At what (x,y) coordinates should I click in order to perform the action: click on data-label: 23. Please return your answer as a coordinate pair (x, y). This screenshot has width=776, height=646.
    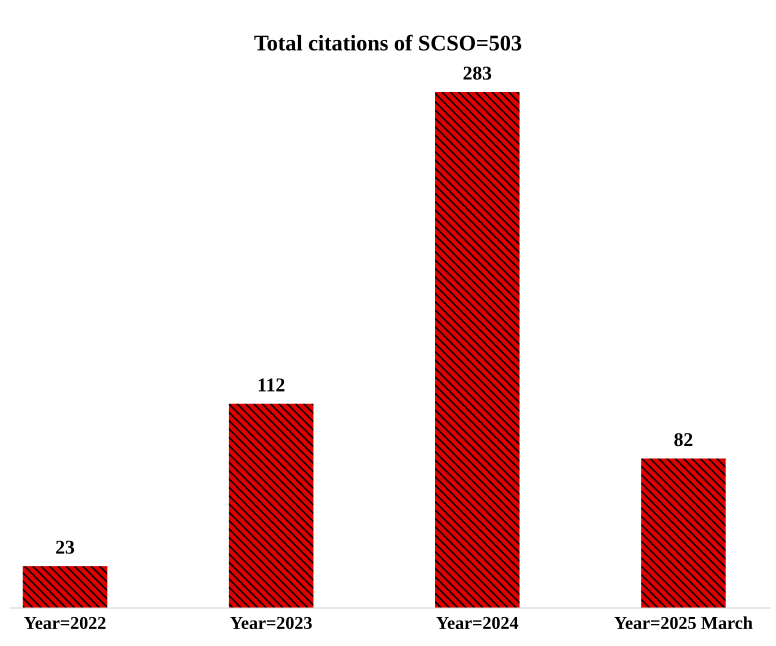
    Looking at the image, I should click on (65, 547).